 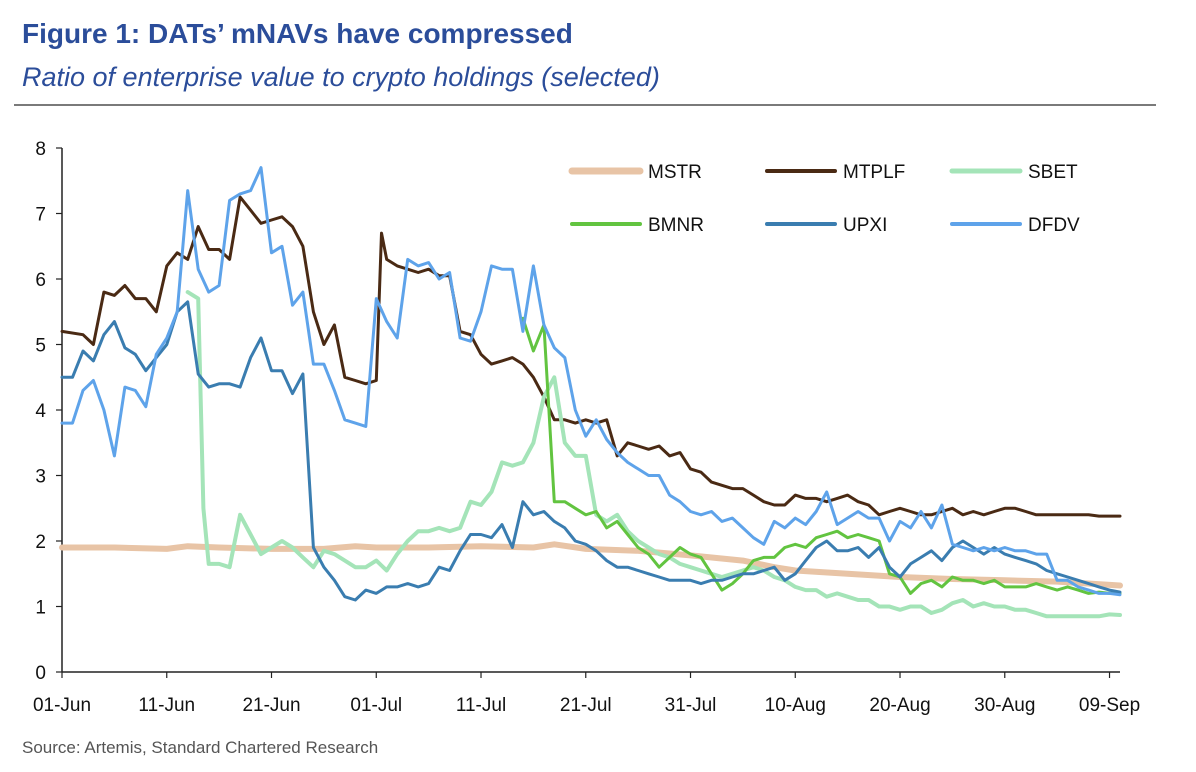 What do you see at coordinates (40, 149) in the screenshot?
I see `y-tick-label: 8` at bounding box center [40, 149].